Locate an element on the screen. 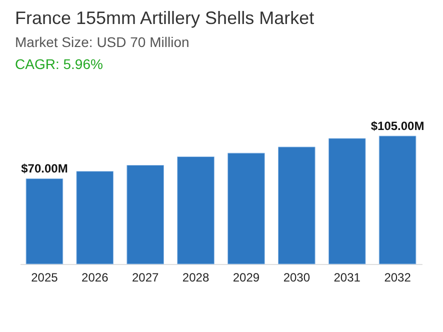 The image size is (443, 332). x-tick-label: 2031 is located at coordinates (347, 277).